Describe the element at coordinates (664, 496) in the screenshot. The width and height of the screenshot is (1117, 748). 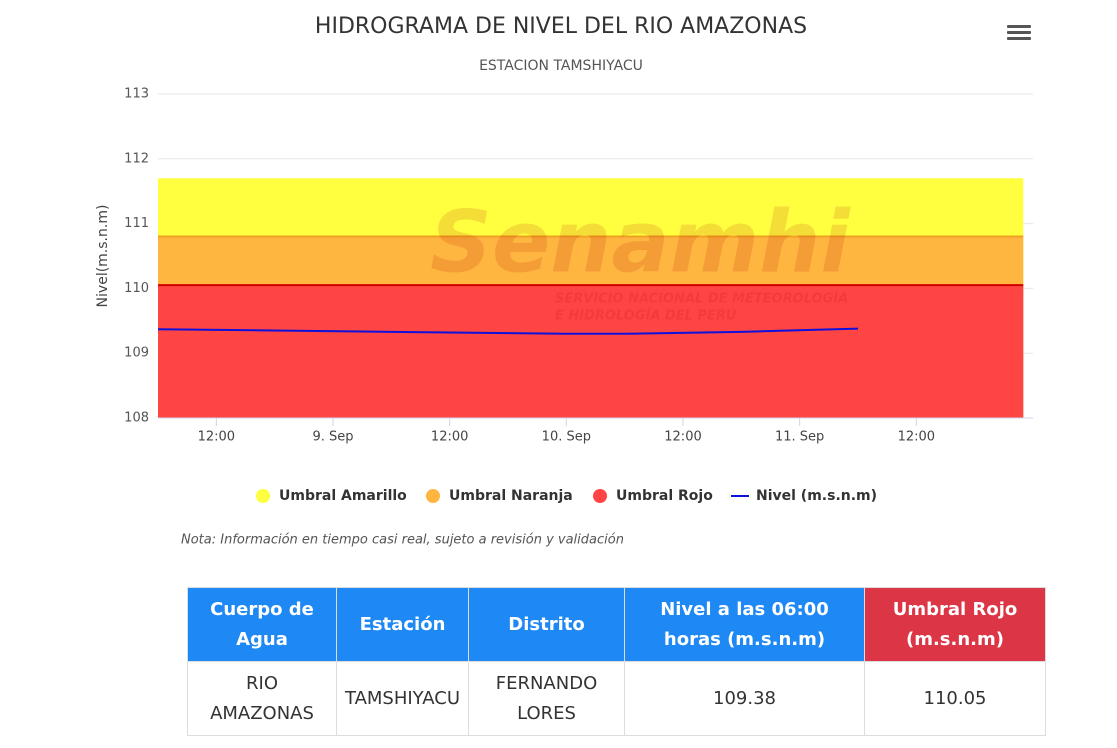
I see `legend-label: Umbral Rojo` at that location.